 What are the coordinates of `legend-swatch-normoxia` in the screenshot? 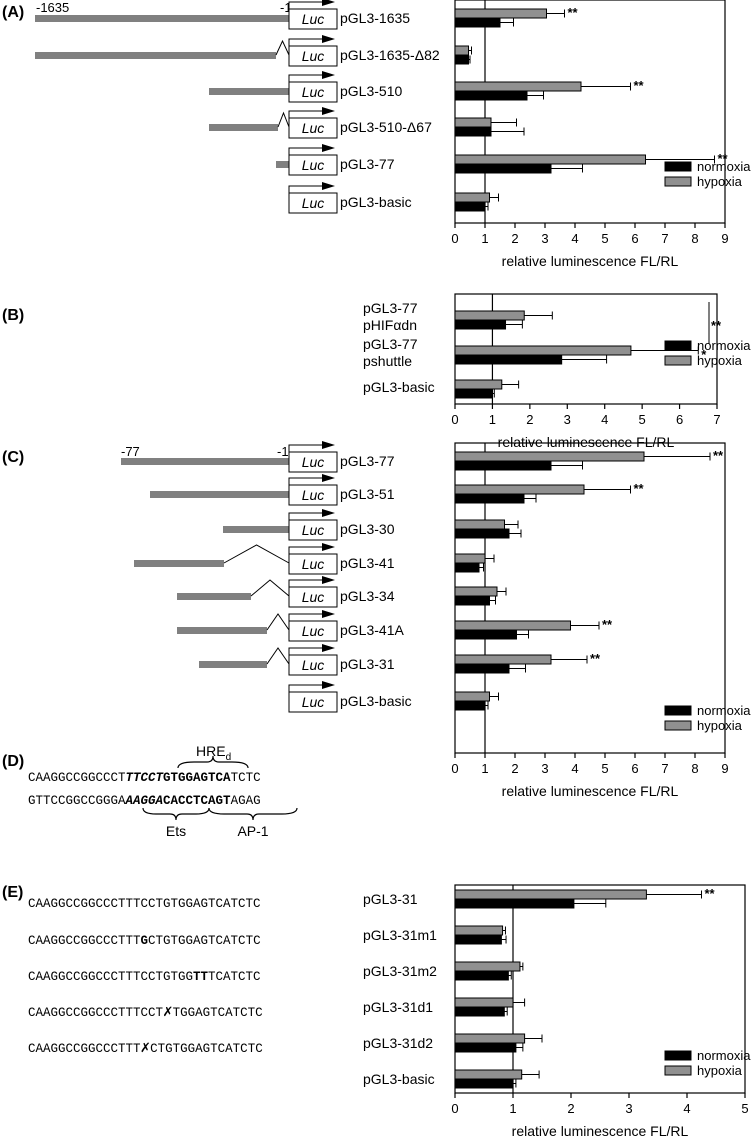 It's located at (678, 1055).